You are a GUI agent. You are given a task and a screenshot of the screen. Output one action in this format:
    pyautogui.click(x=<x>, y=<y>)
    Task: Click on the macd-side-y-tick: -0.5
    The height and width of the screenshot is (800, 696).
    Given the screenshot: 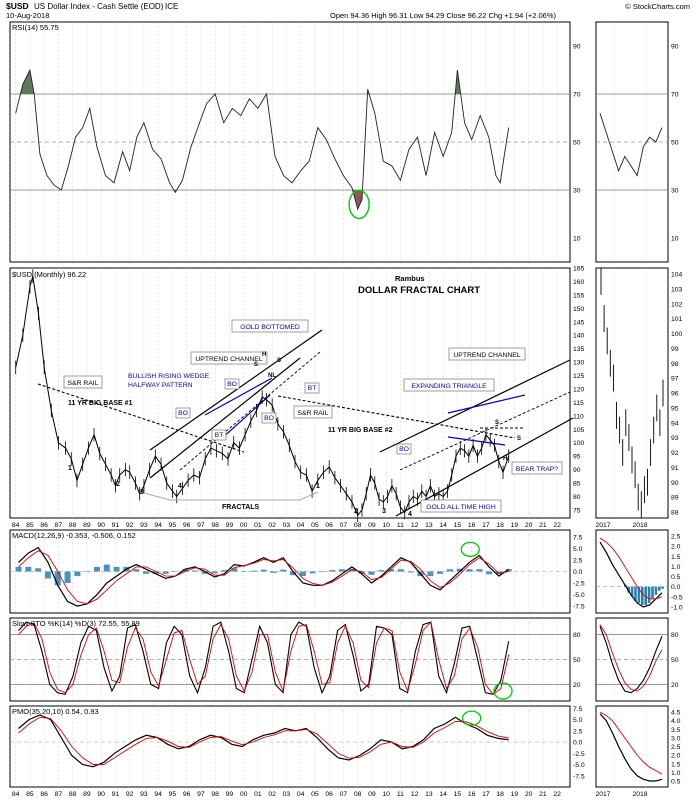 What is the action you would take?
    pyautogui.click(x=677, y=597)
    